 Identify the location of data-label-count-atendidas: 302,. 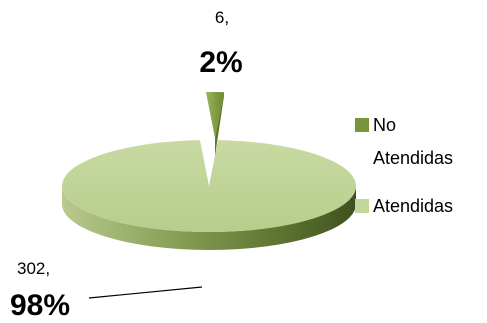
(33, 268).